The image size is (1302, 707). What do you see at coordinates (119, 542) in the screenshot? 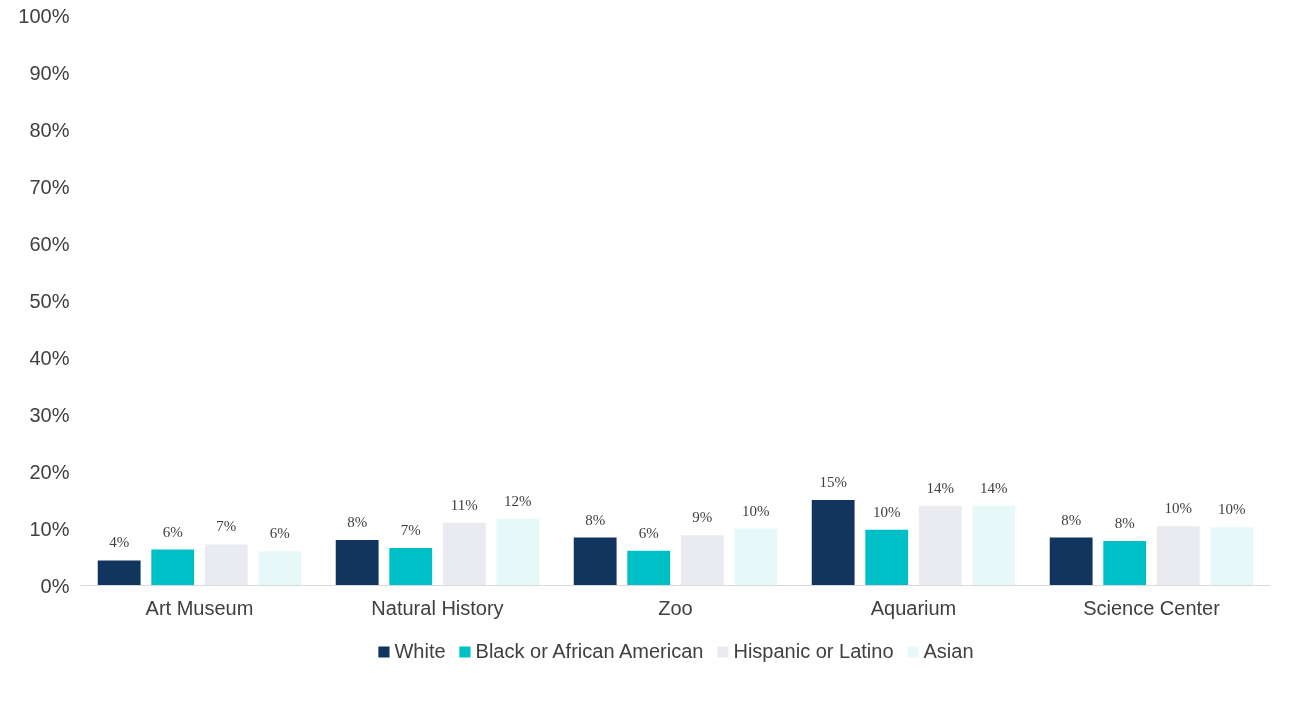
I see `data-label: 4%` at bounding box center [119, 542].